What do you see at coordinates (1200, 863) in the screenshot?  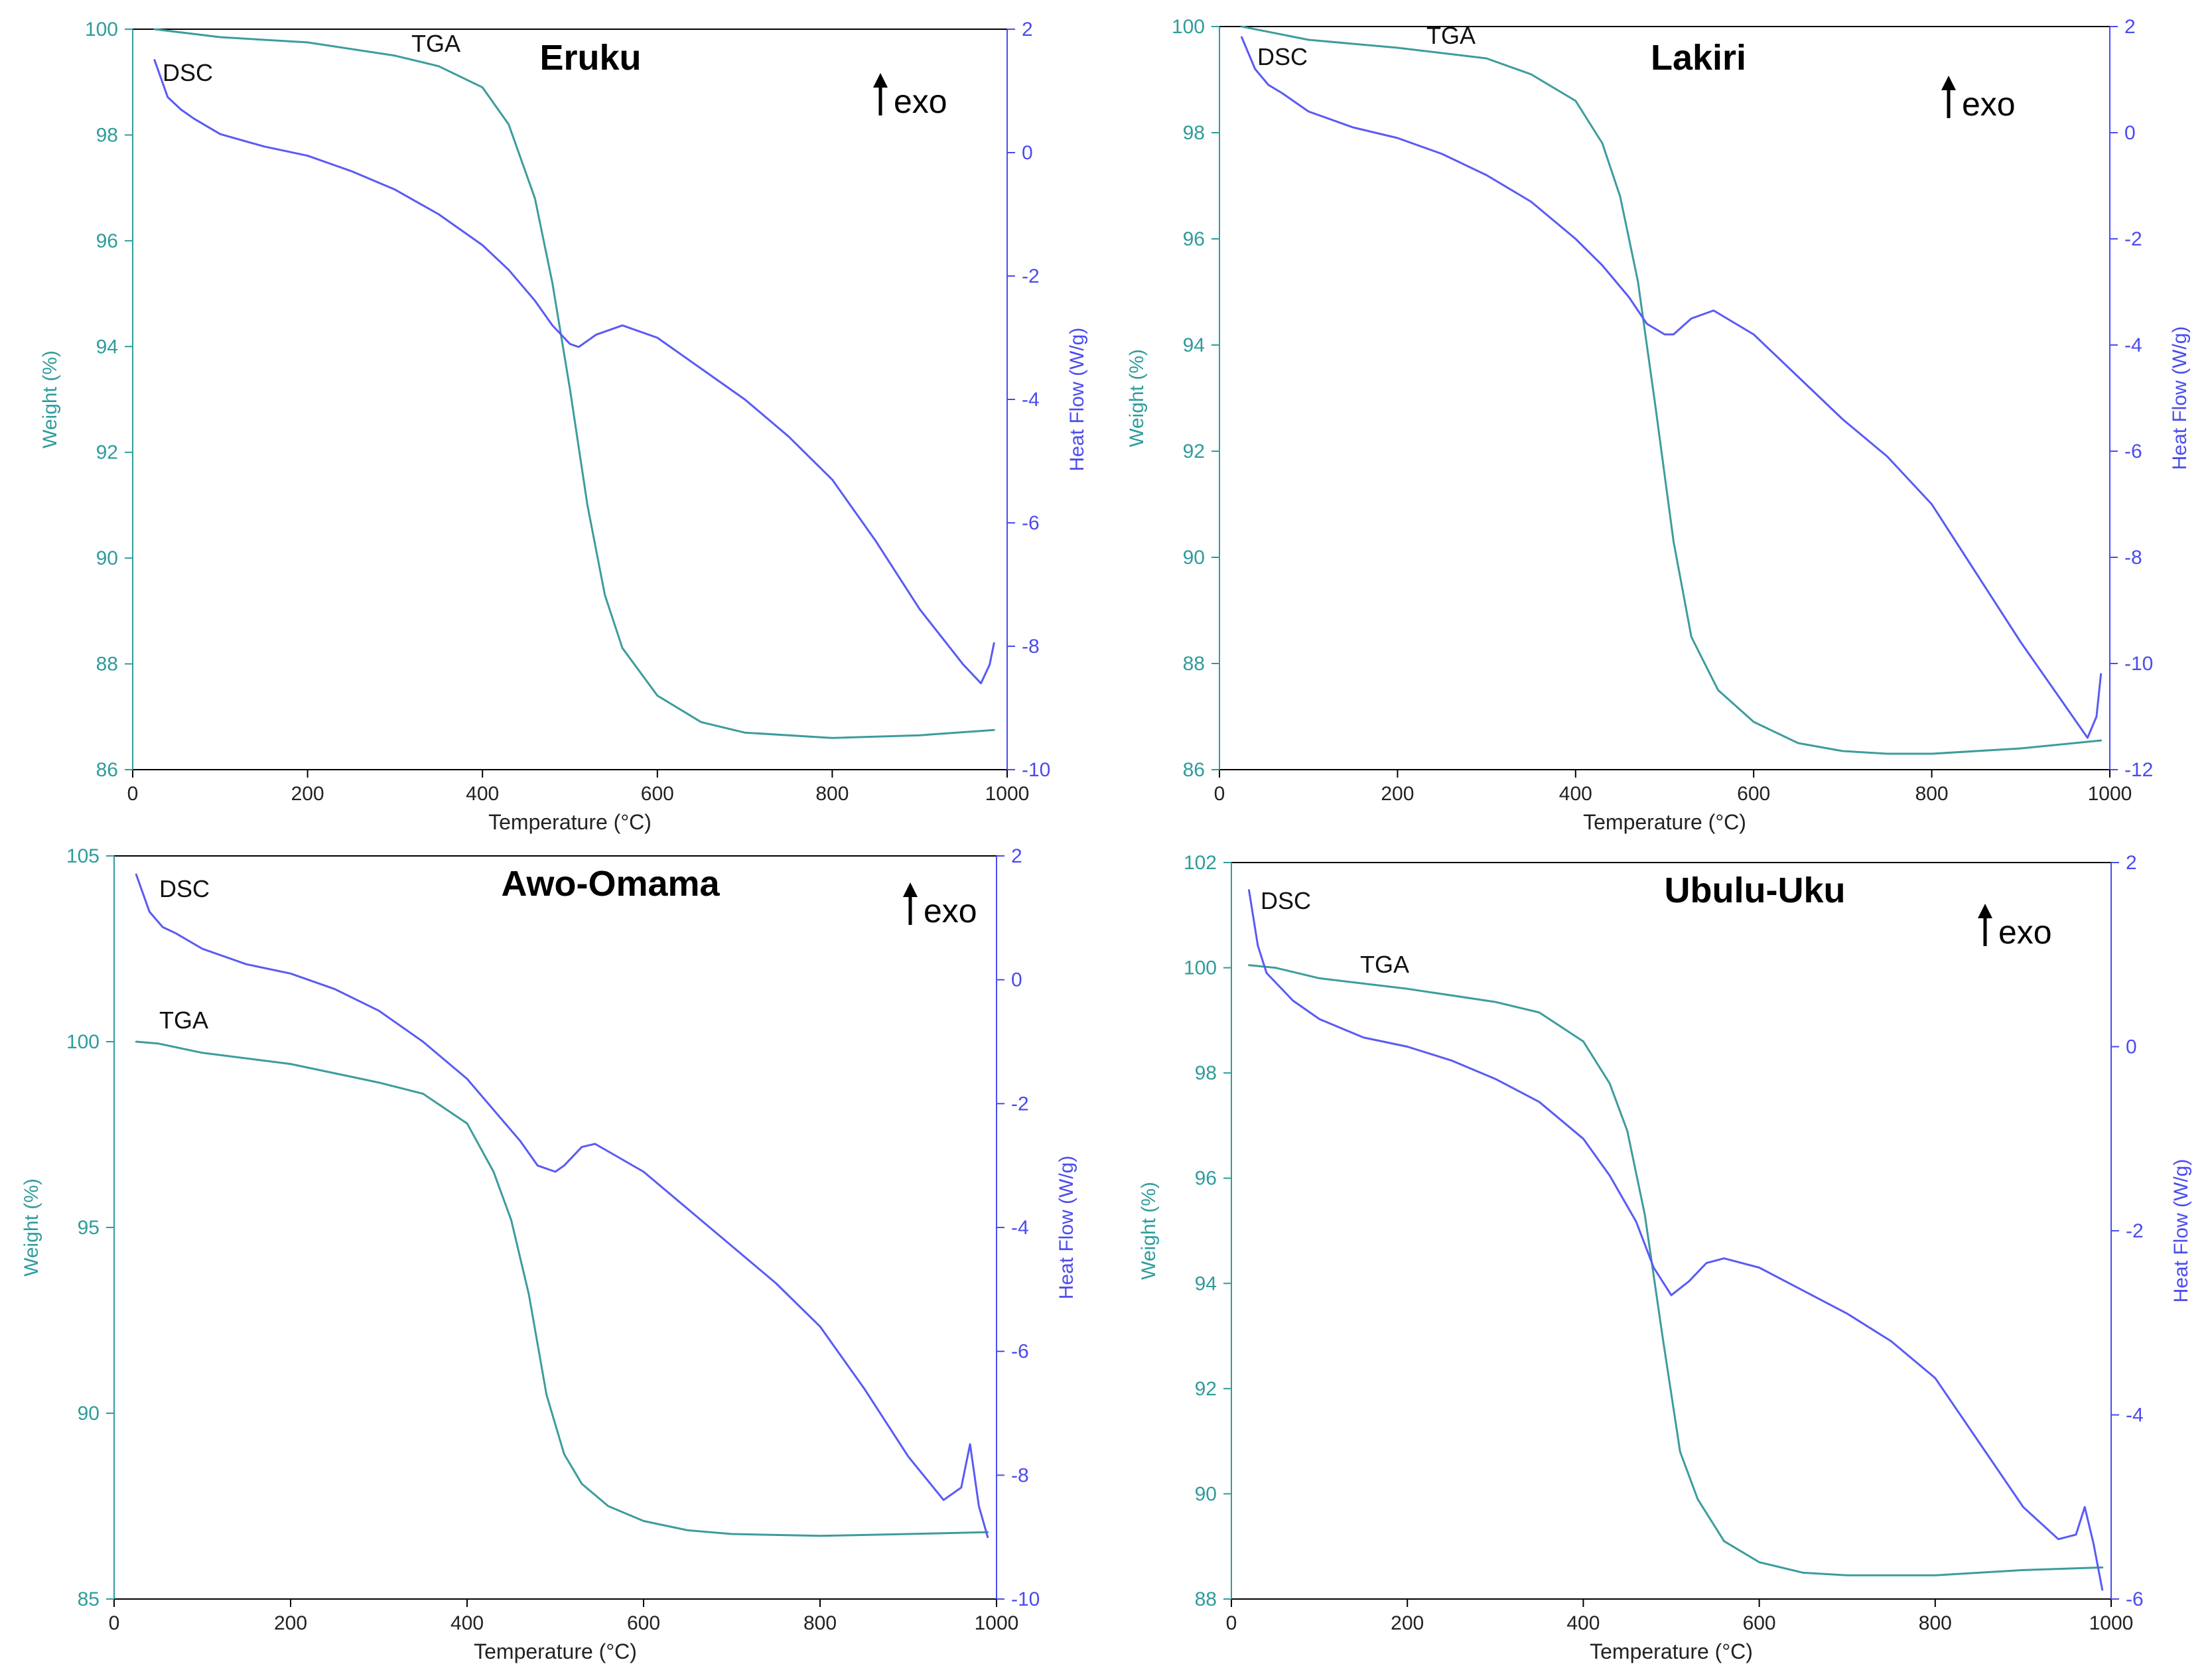 I see `y-tick-label: 102` at bounding box center [1200, 863].